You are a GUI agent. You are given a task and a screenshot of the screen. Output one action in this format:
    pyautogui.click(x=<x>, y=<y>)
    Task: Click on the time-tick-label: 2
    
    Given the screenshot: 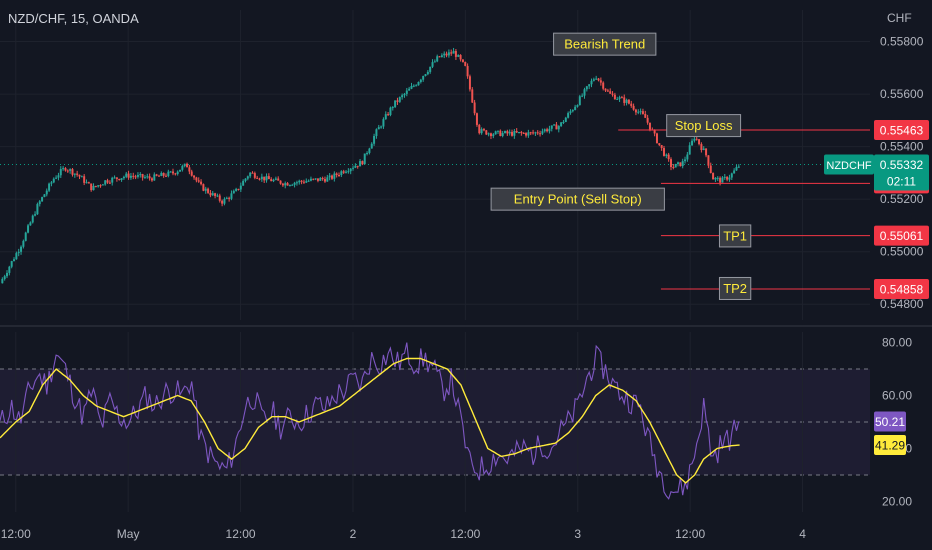 What is the action you would take?
    pyautogui.click(x=353, y=534)
    